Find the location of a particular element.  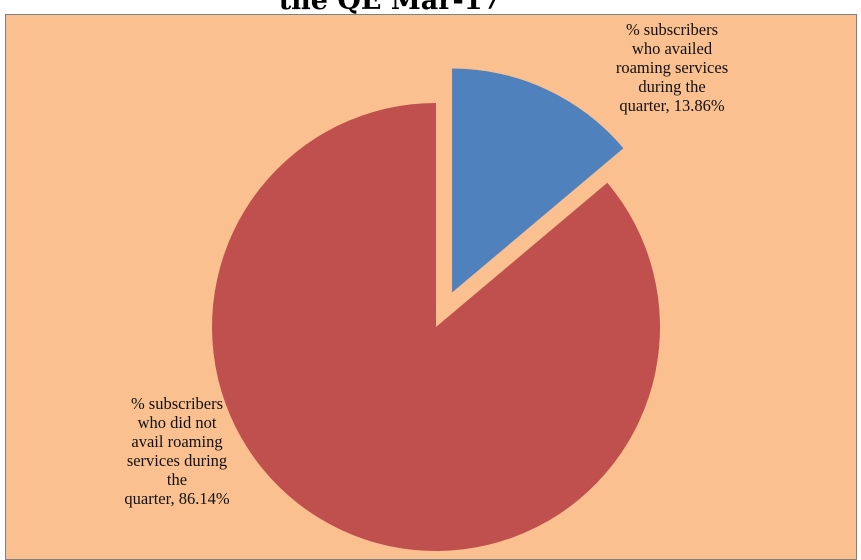

pie-slice-availed is located at coordinates (538, 180).